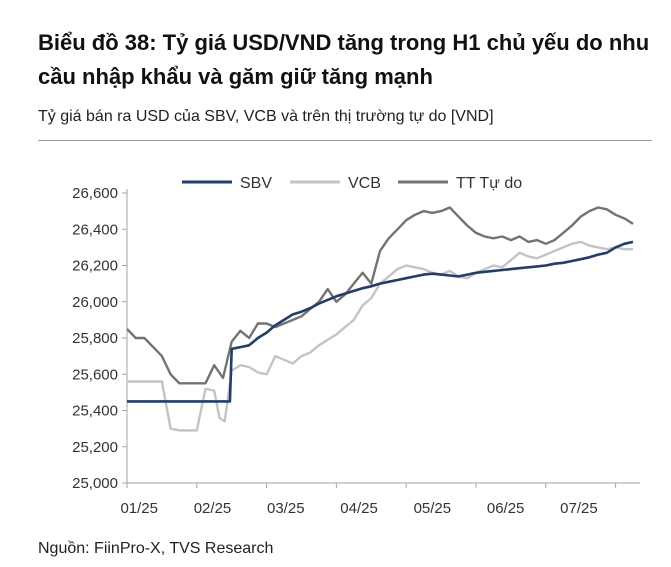 Image resolution: width=671 pixels, height=567 pixels. What do you see at coordinates (213, 508) in the screenshot?
I see `x-tick-label: 02/25` at bounding box center [213, 508].